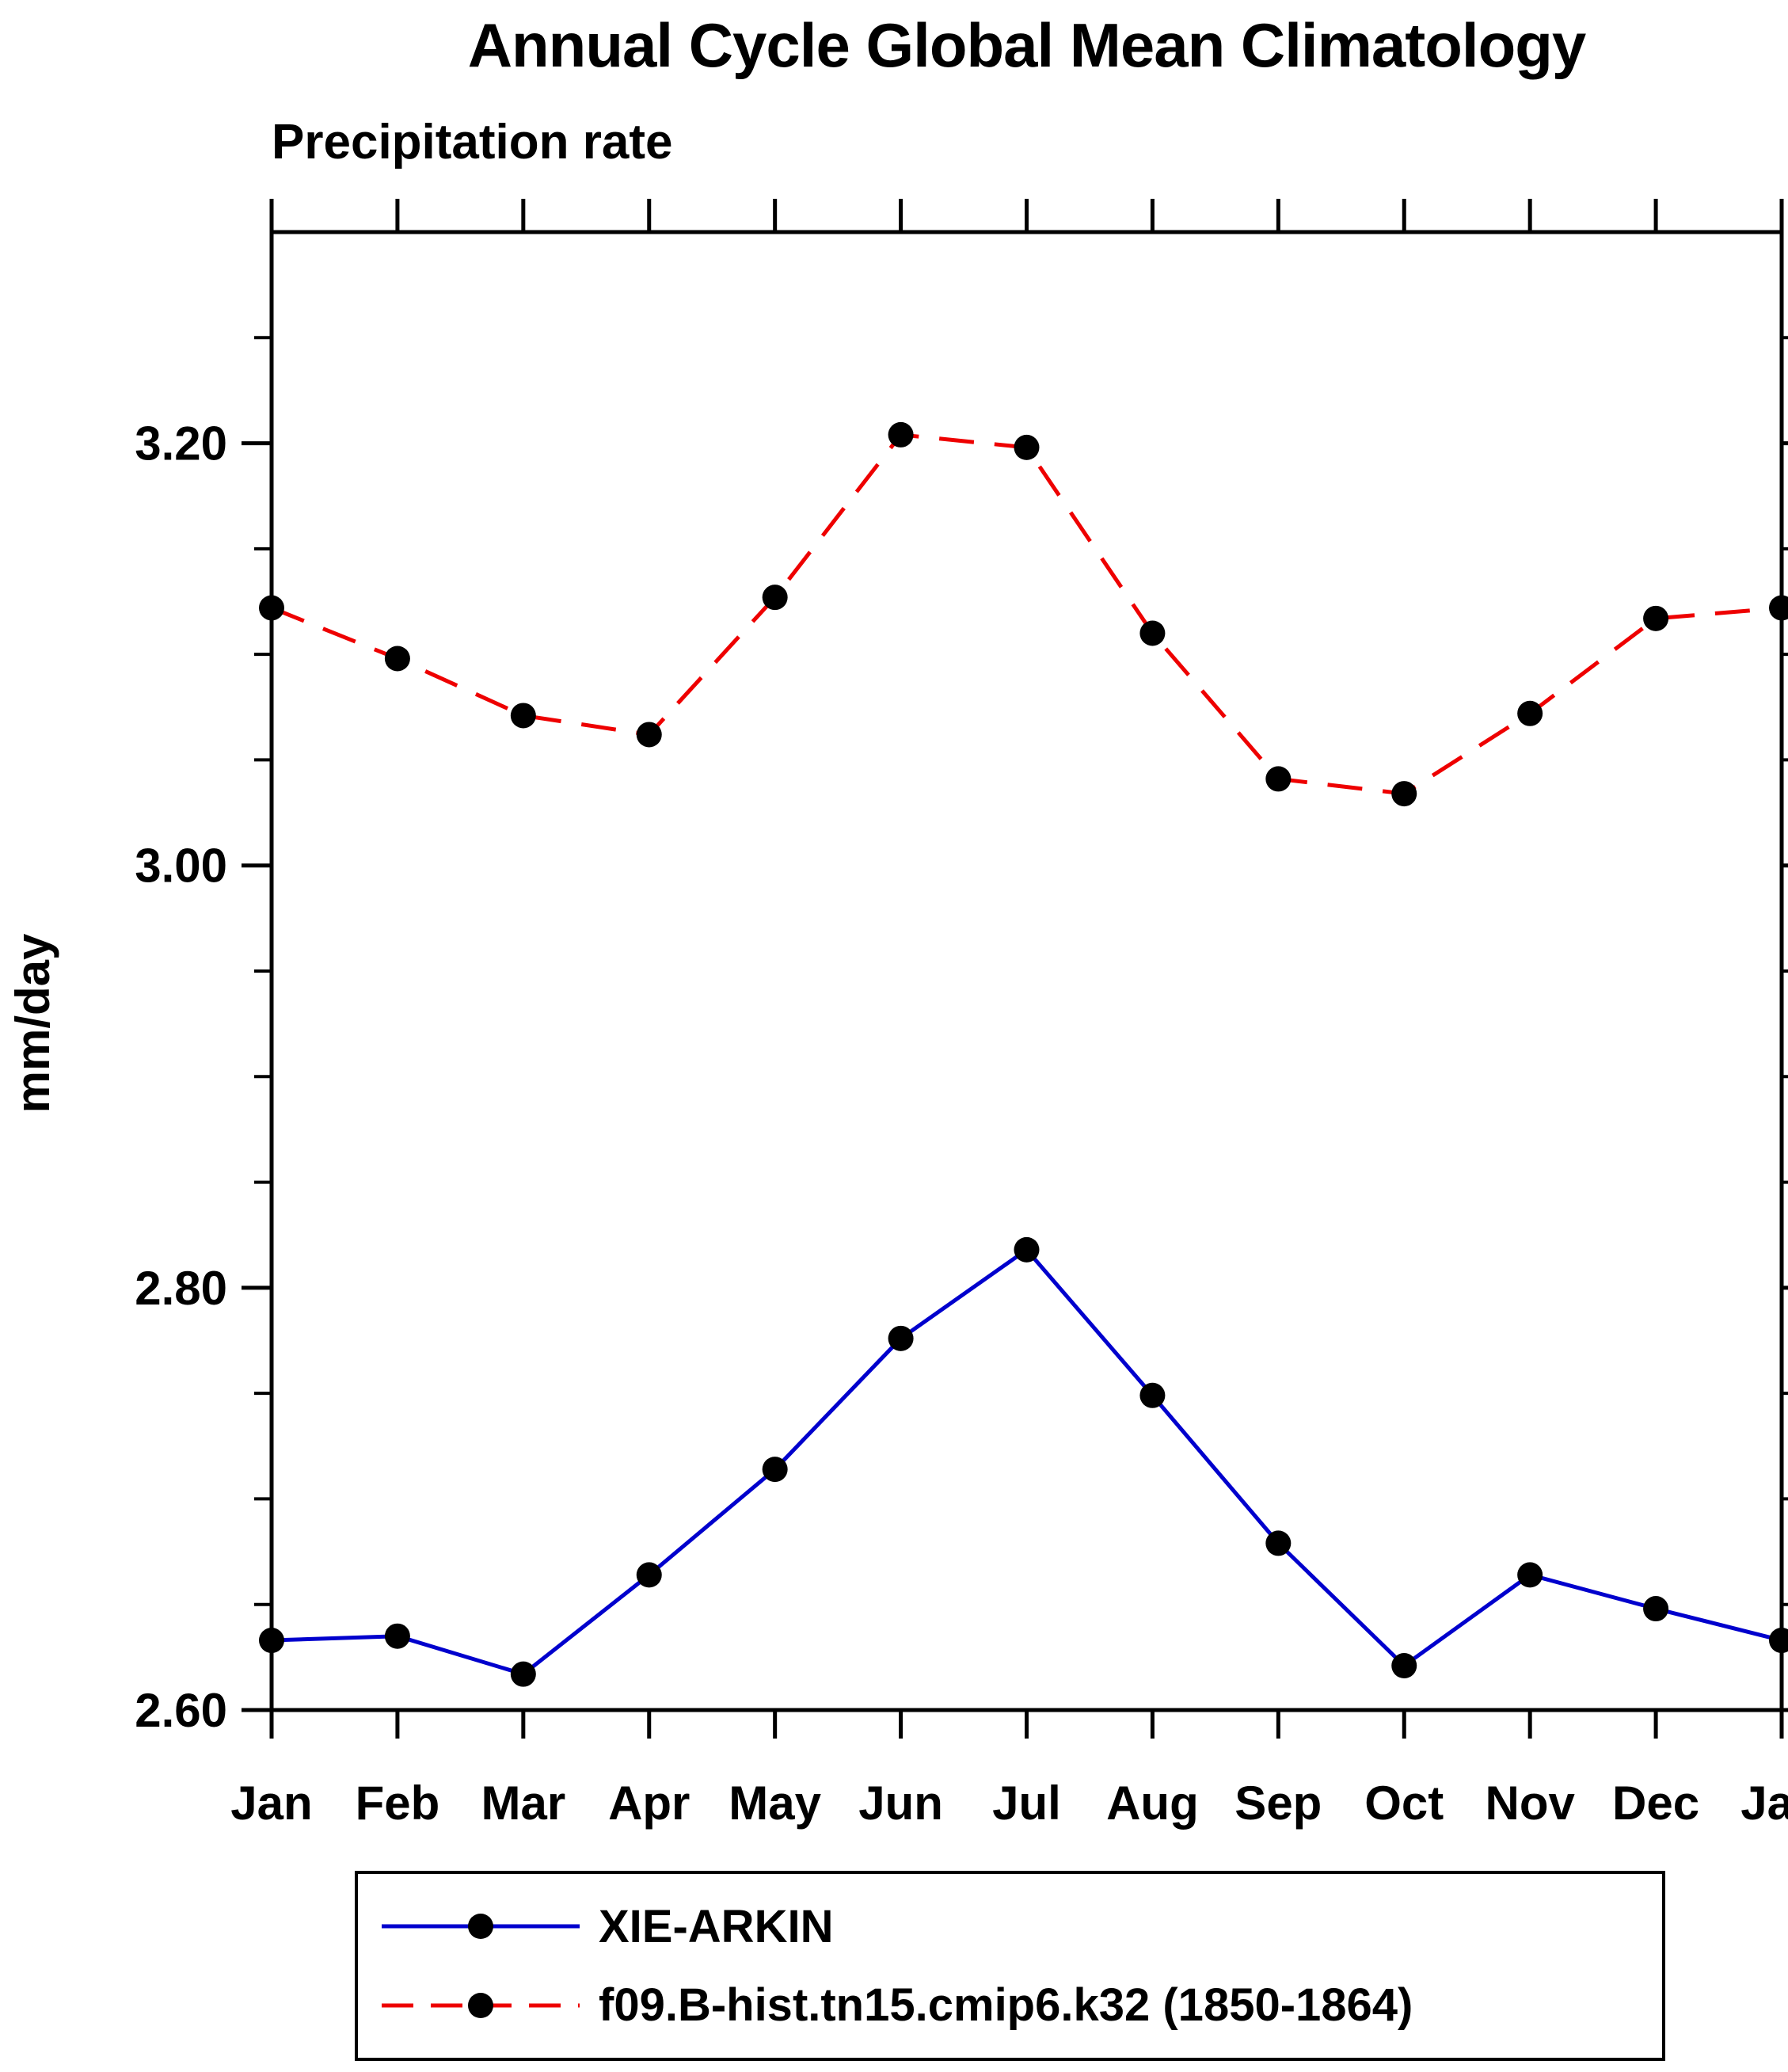  I want to click on x-tick-label: Oct, so click(1404, 1803).